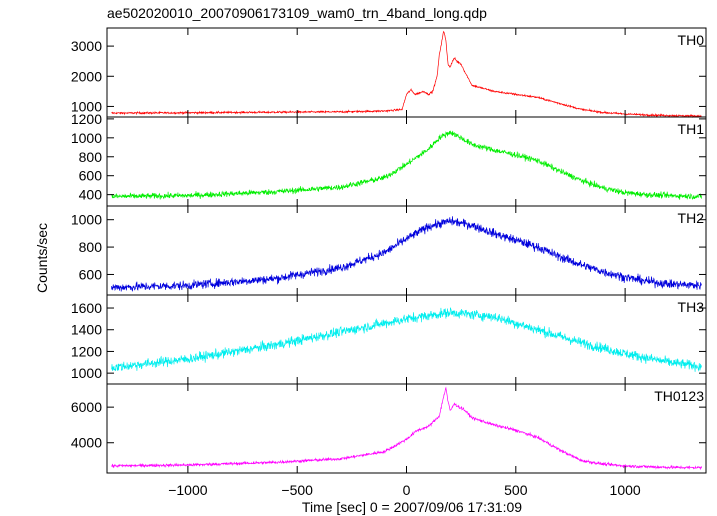 The height and width of the screenshot is (516, 717). Describe the element at coordinates (86, 407) in the screenshot. I see `y-tick-label: 6000` at that location.